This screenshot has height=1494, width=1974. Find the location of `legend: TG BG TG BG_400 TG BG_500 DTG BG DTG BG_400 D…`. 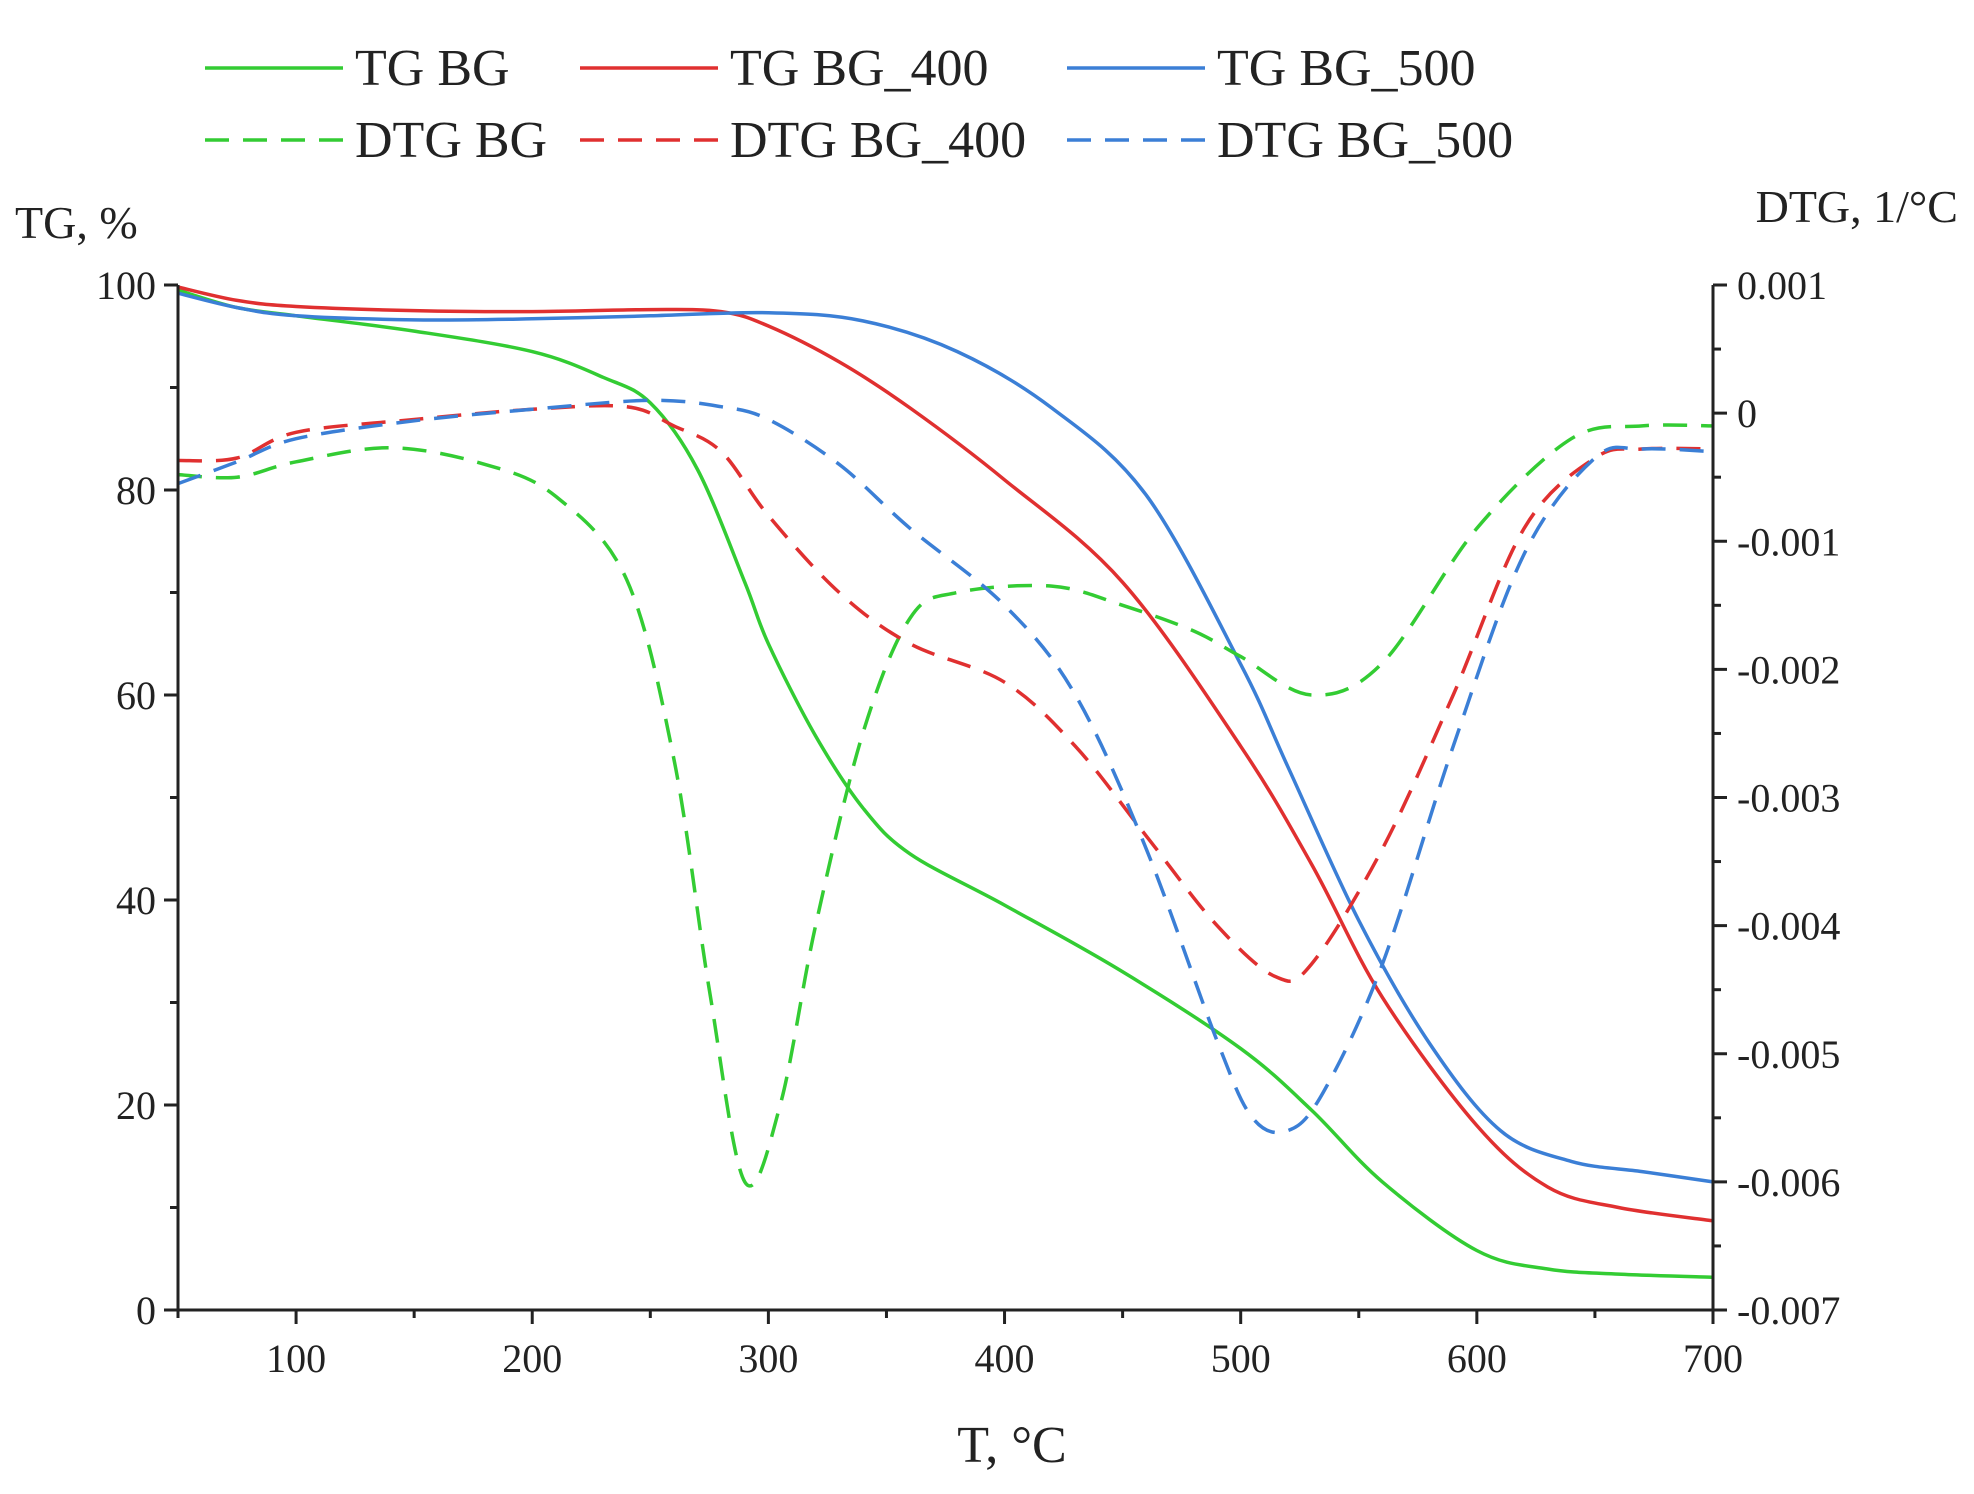

legend: TG BG TG BG_400 TG BG_500 DTG BG DTG BG_400 D… is located at coordinates (859, 104).